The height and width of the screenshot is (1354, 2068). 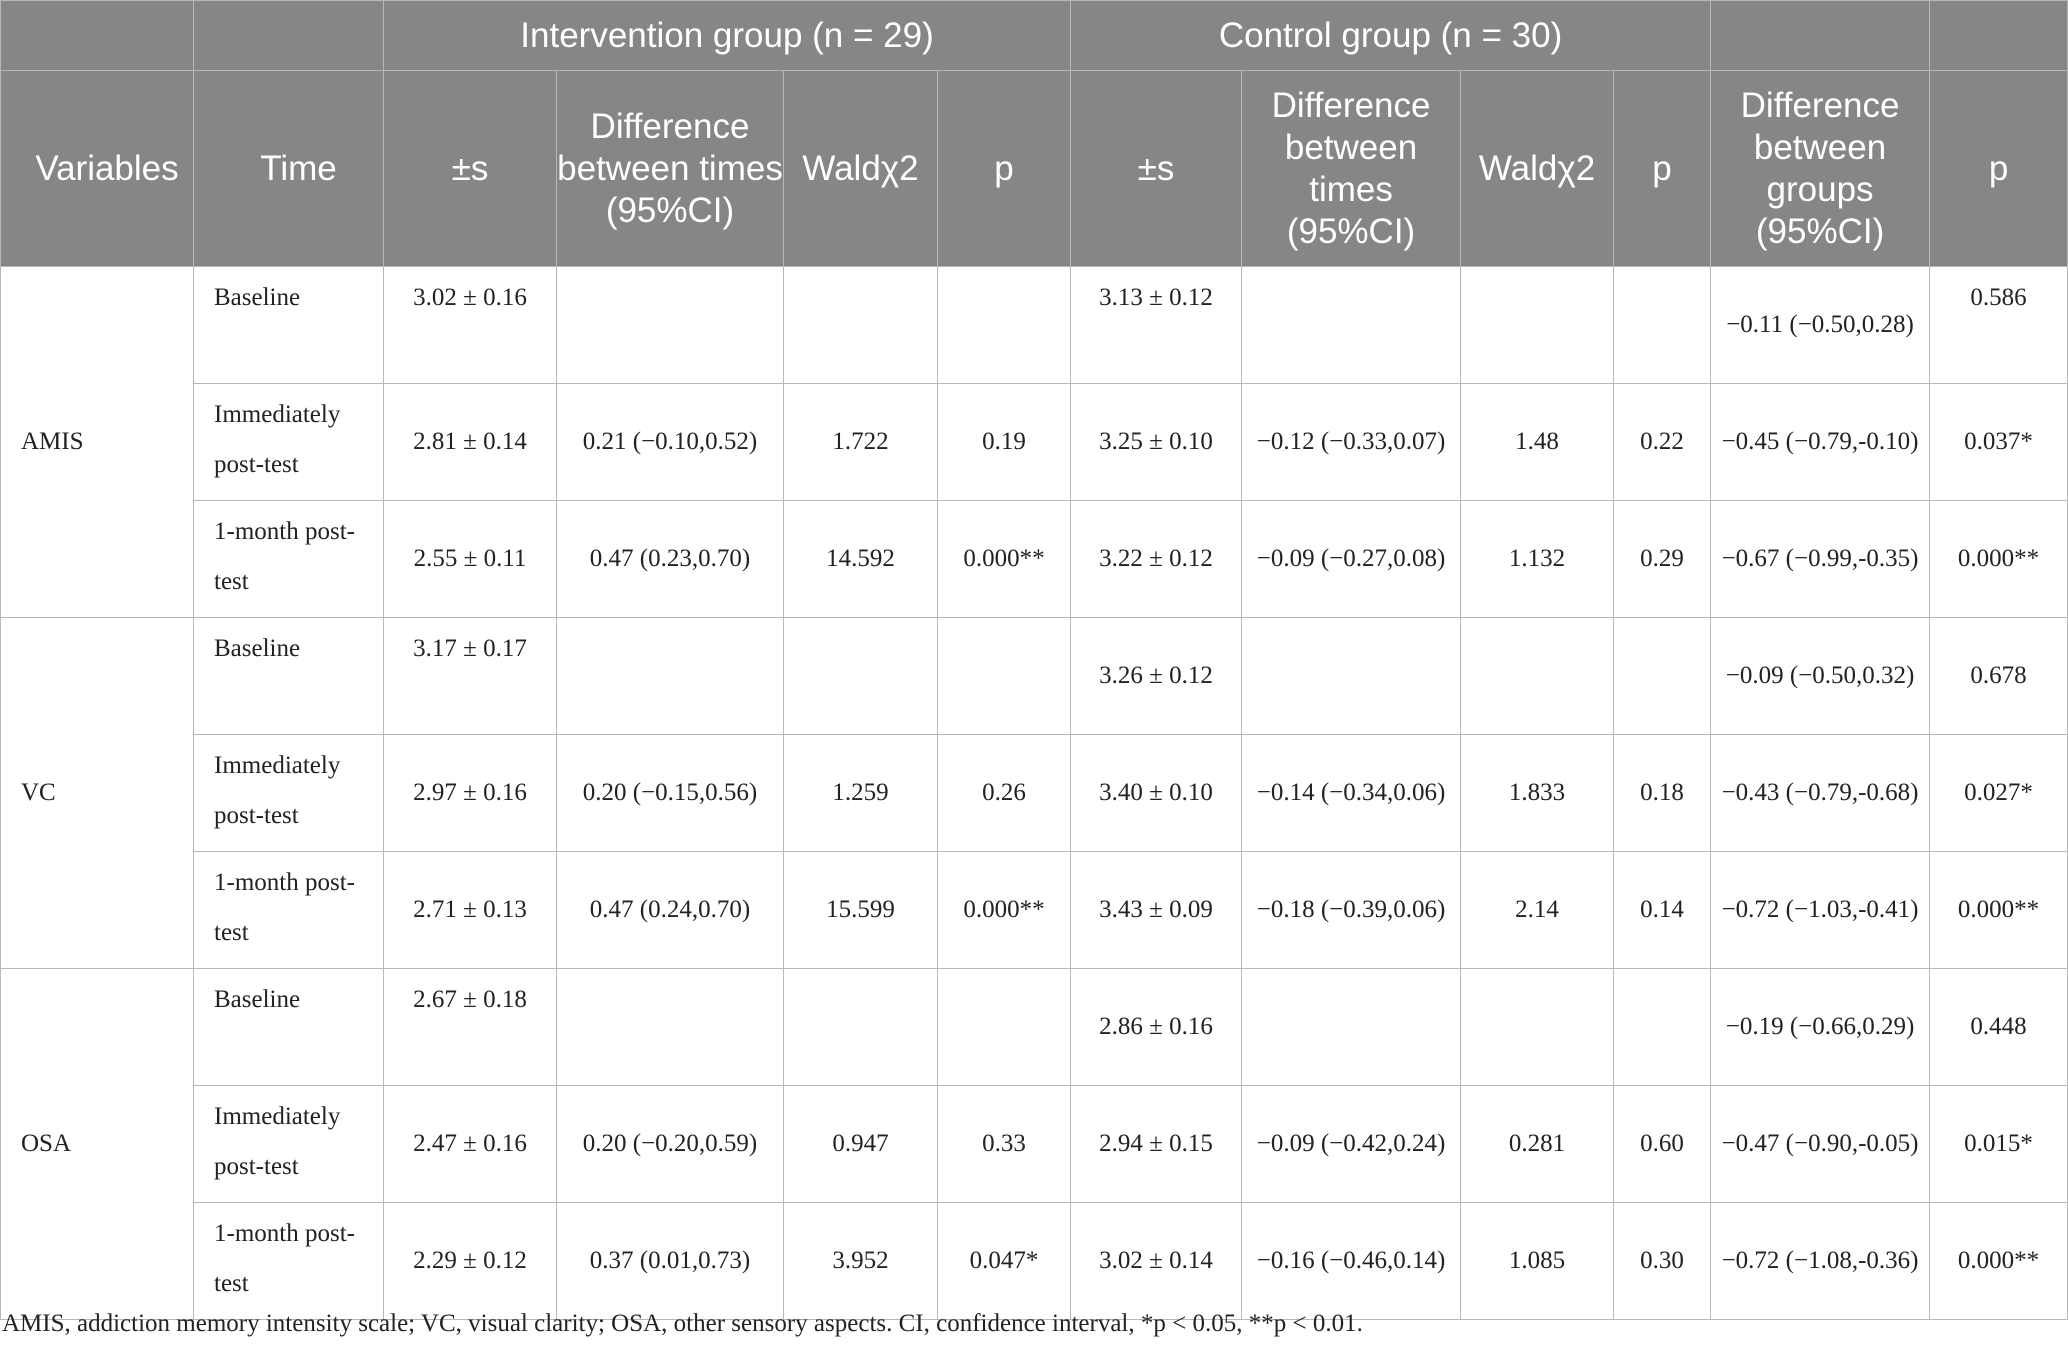 I want to click on variable-cell: VC, so click(x=97, y=793).